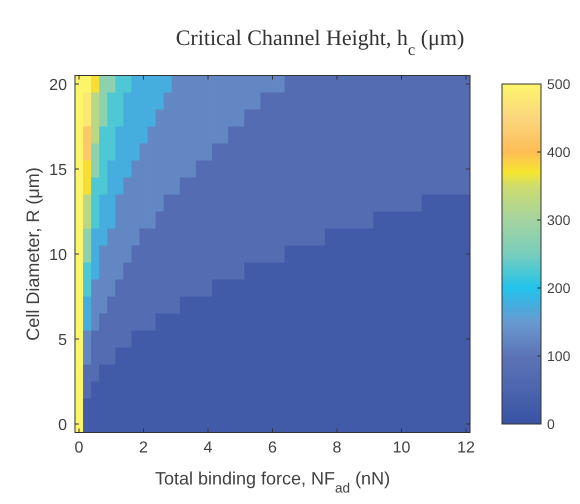  I want to click on y-tick-label: 5, so click(63, 340).